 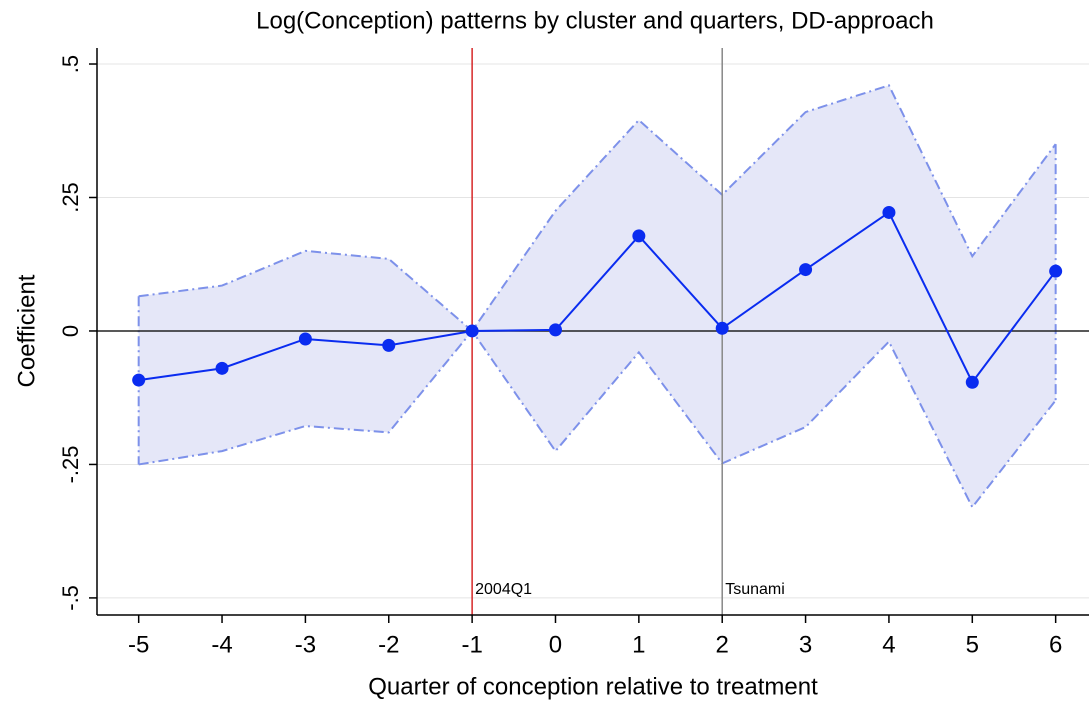 I want to click on x-tick-label: -1, so click(x=471, y=644).